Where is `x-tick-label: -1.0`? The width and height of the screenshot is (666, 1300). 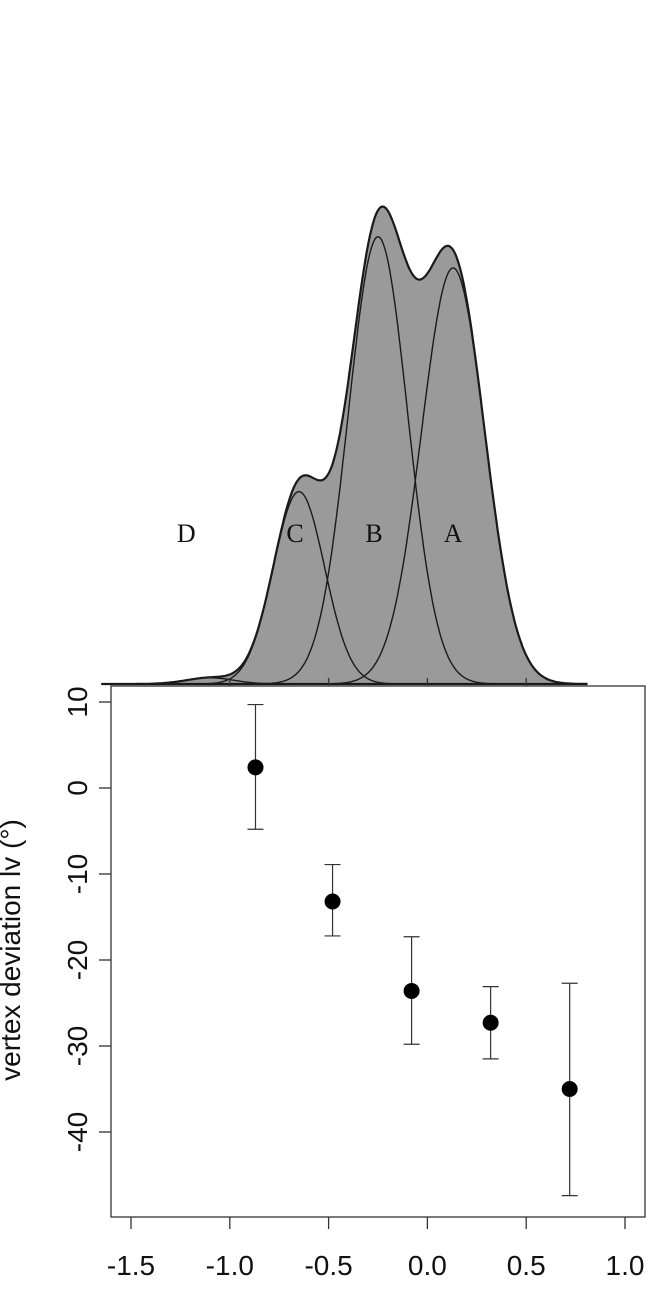
x-tick-label: -1.0 is located at coordinates (230, 1265).